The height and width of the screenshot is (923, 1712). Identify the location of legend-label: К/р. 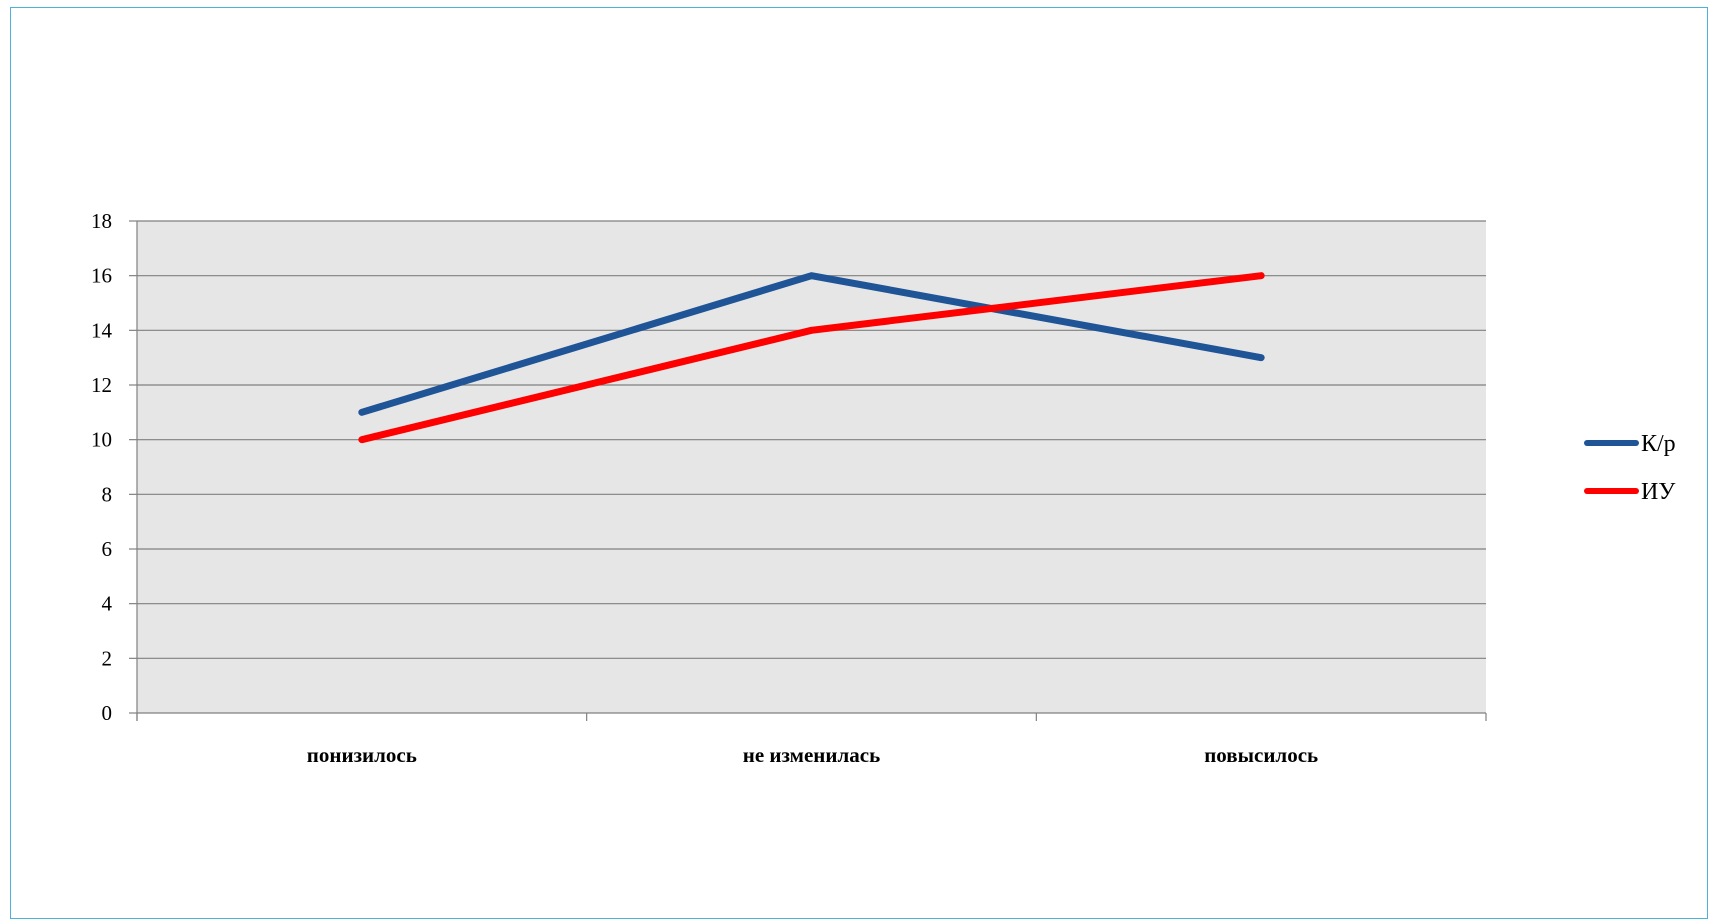
(1658, 444).